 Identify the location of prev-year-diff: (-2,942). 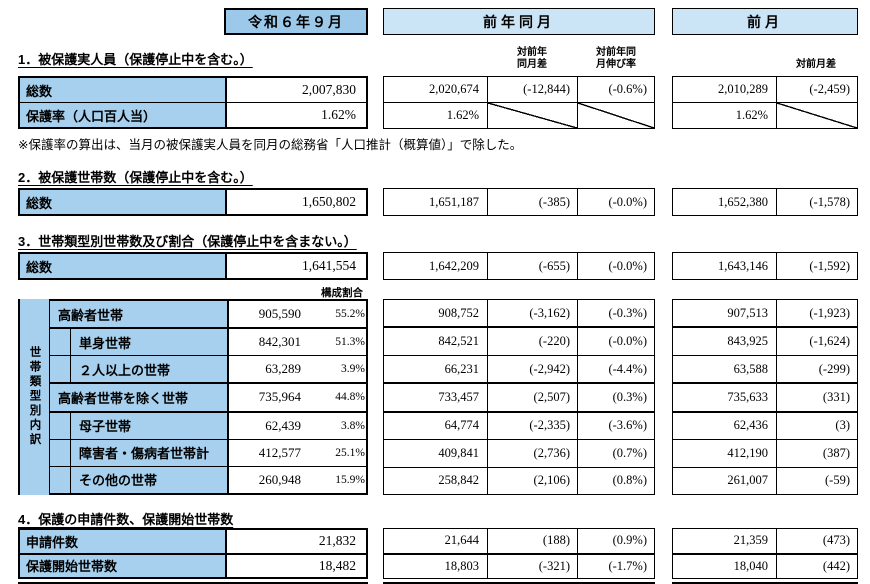
(532, 369).